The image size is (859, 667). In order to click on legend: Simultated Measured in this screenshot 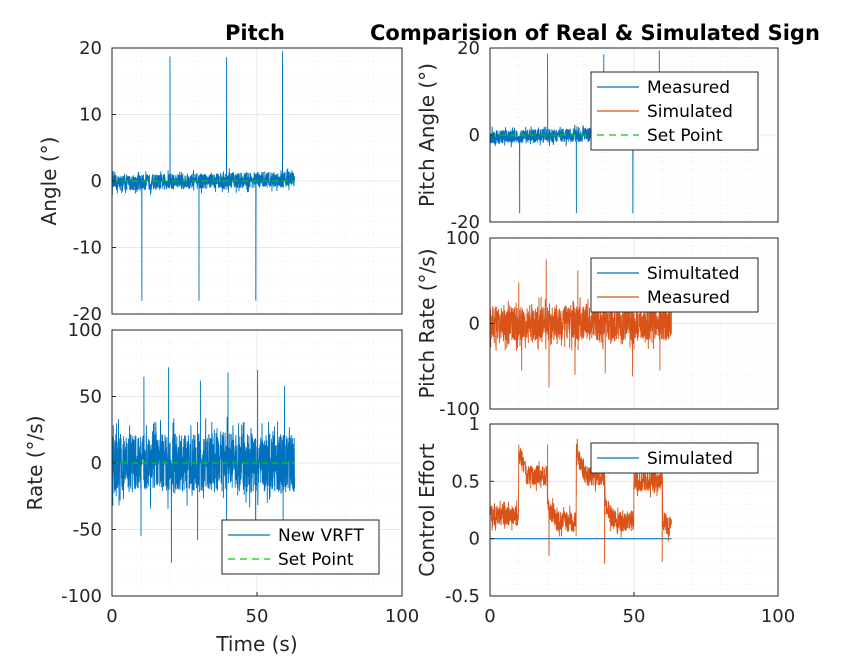, I will do `click(674, 285)`.